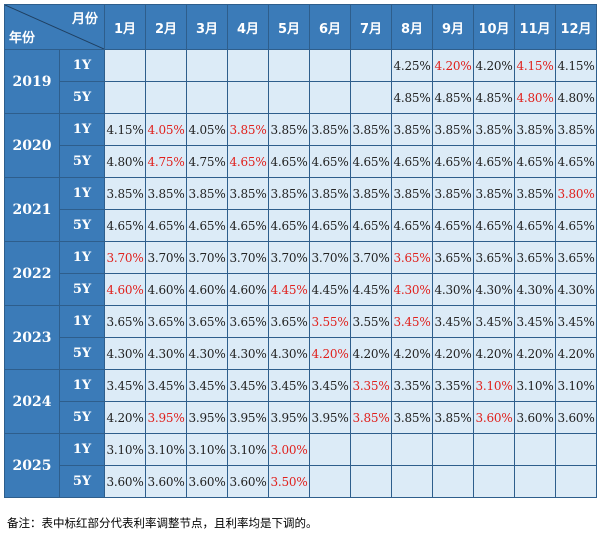  Describe the element at coordinates (289, 481) in the screenshot. I see `rate-cell-adjusted: 3.50%` at that location.